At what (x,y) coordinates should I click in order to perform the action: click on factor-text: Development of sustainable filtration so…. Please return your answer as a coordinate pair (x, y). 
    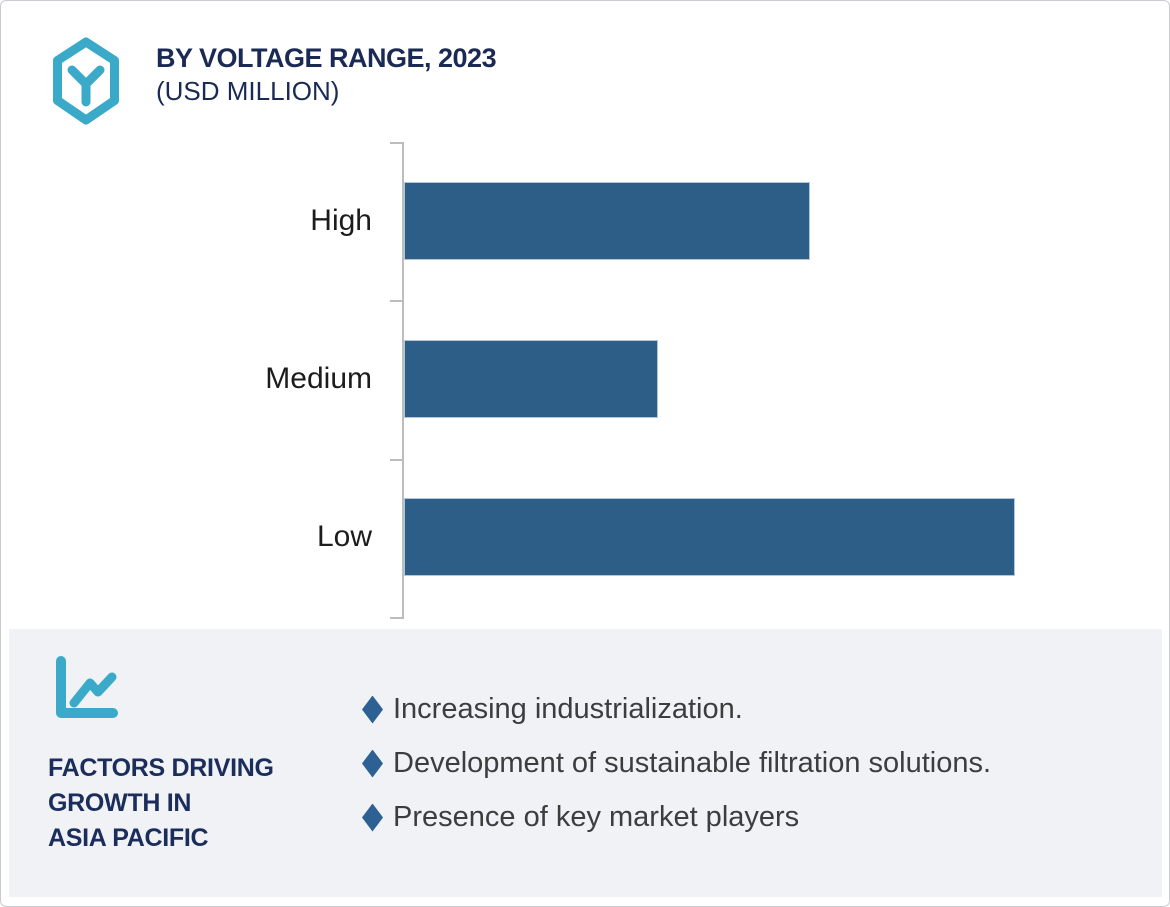
    Looking at the image, I should click on (692, 763).